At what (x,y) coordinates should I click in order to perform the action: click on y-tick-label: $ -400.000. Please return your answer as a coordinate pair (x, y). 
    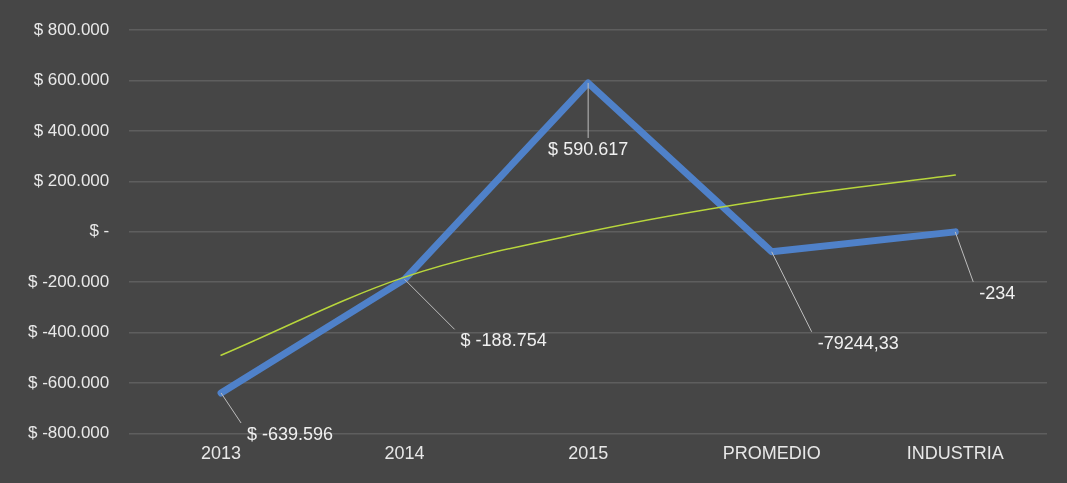
    Looking at the image, I should click on (68, 332).